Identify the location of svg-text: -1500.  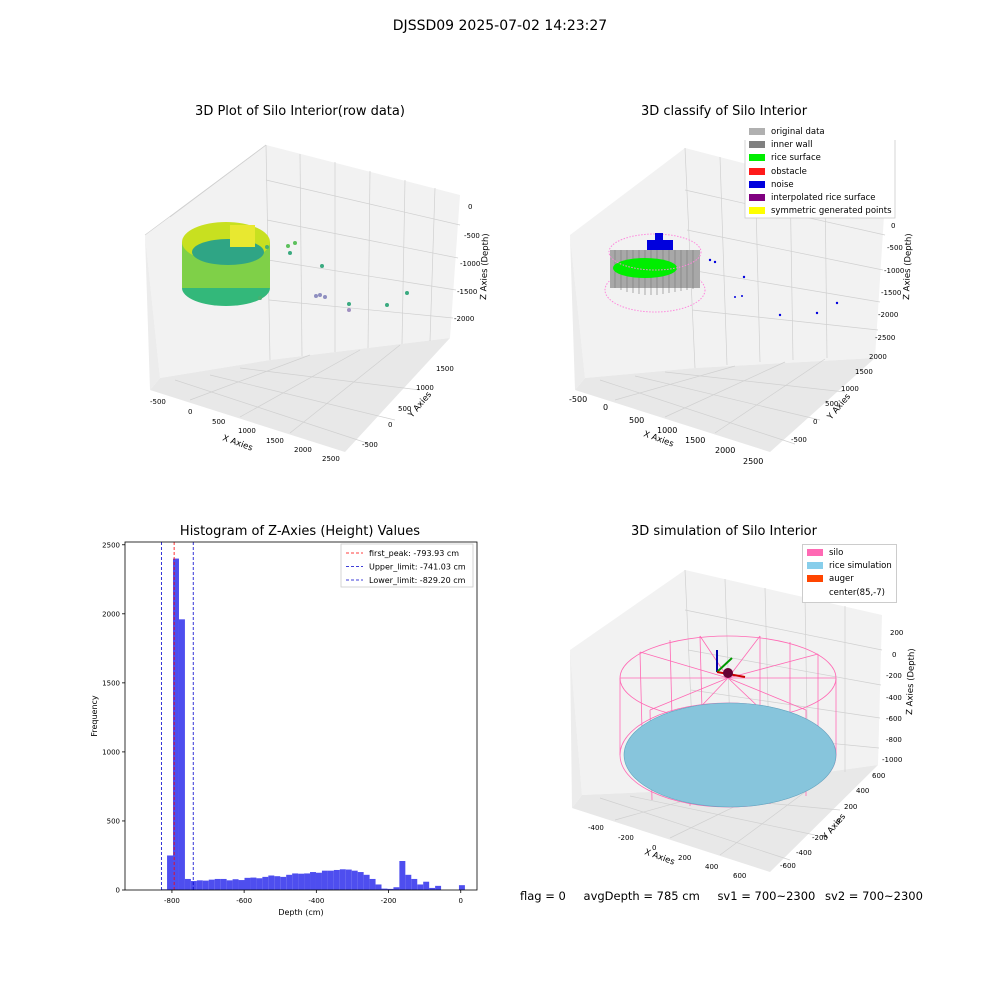
(467, 292).